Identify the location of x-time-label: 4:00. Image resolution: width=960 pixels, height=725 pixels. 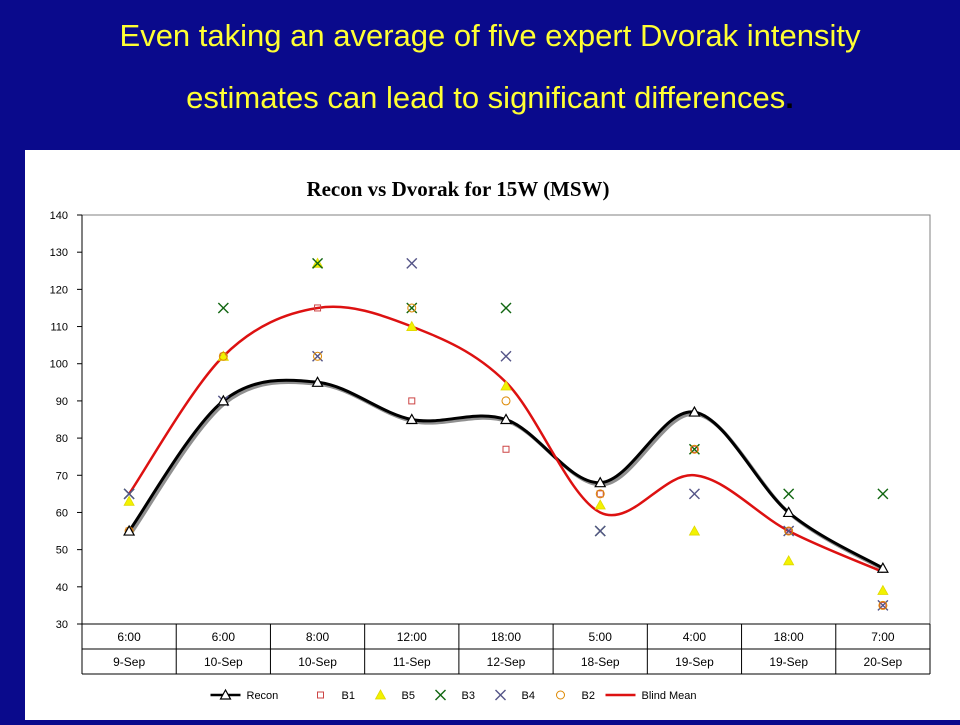
(695, 637).